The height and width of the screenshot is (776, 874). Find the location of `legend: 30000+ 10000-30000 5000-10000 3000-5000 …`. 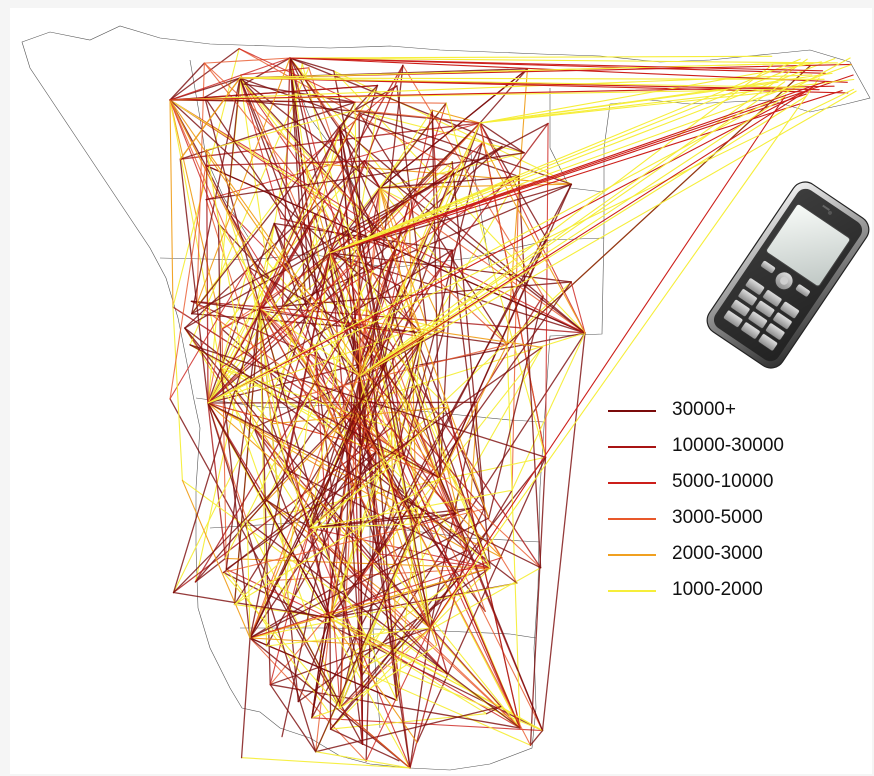

legend: 30000+ 10000-30000 5000-10000 3000-5000 … is located at coordinates (738, 506).